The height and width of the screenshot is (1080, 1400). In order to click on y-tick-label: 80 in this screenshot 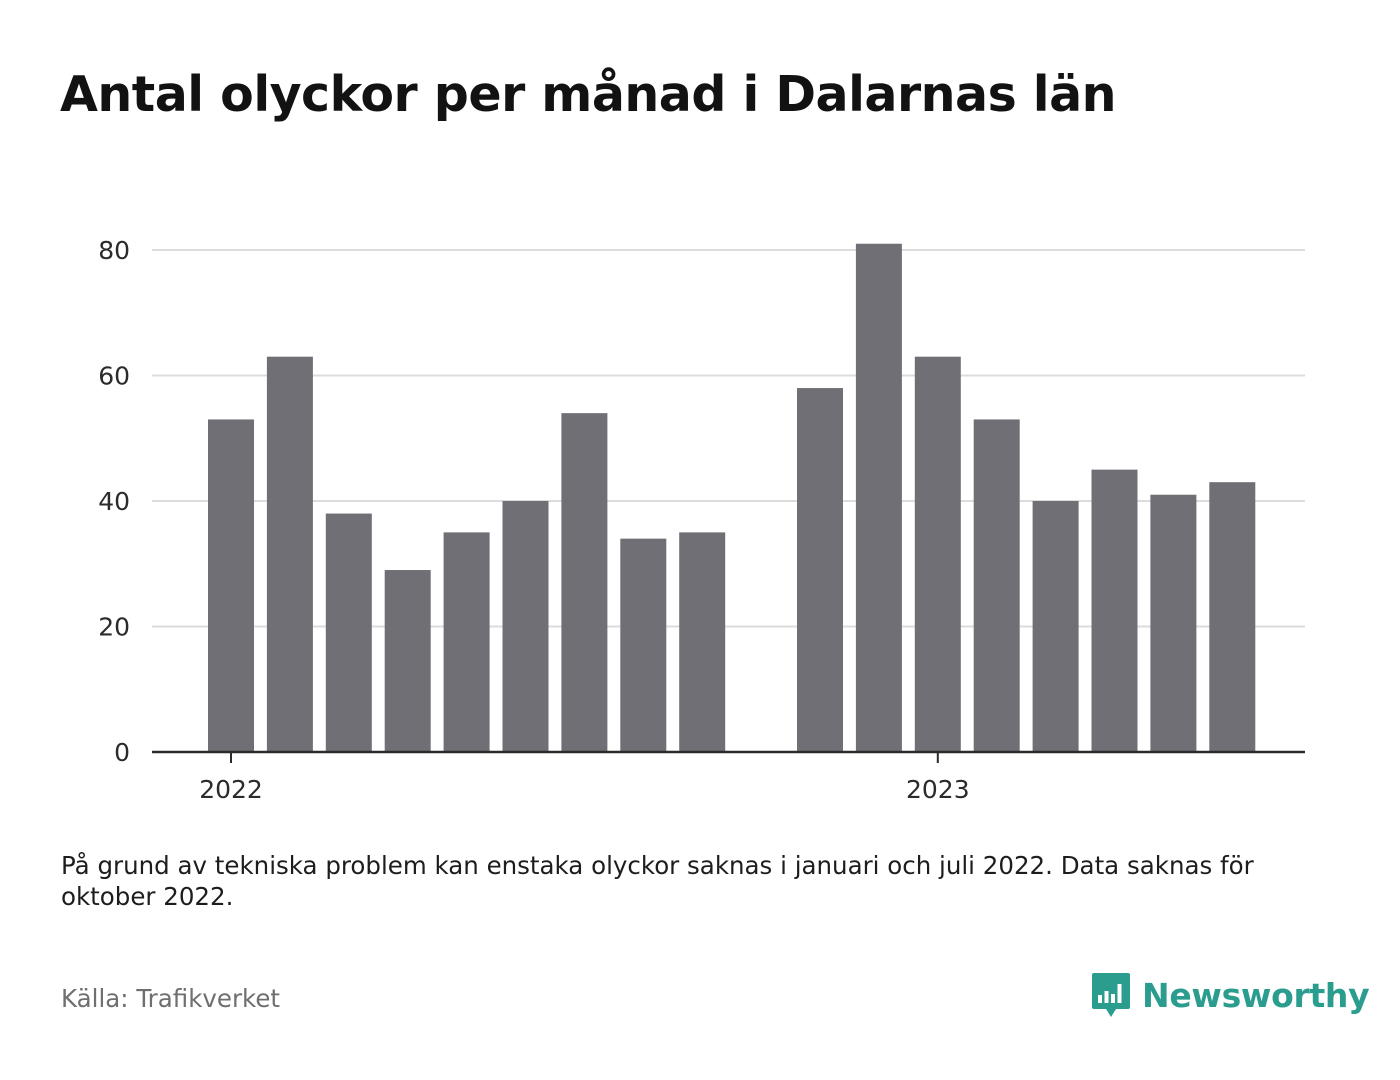, I will do `click(114, 250)`.